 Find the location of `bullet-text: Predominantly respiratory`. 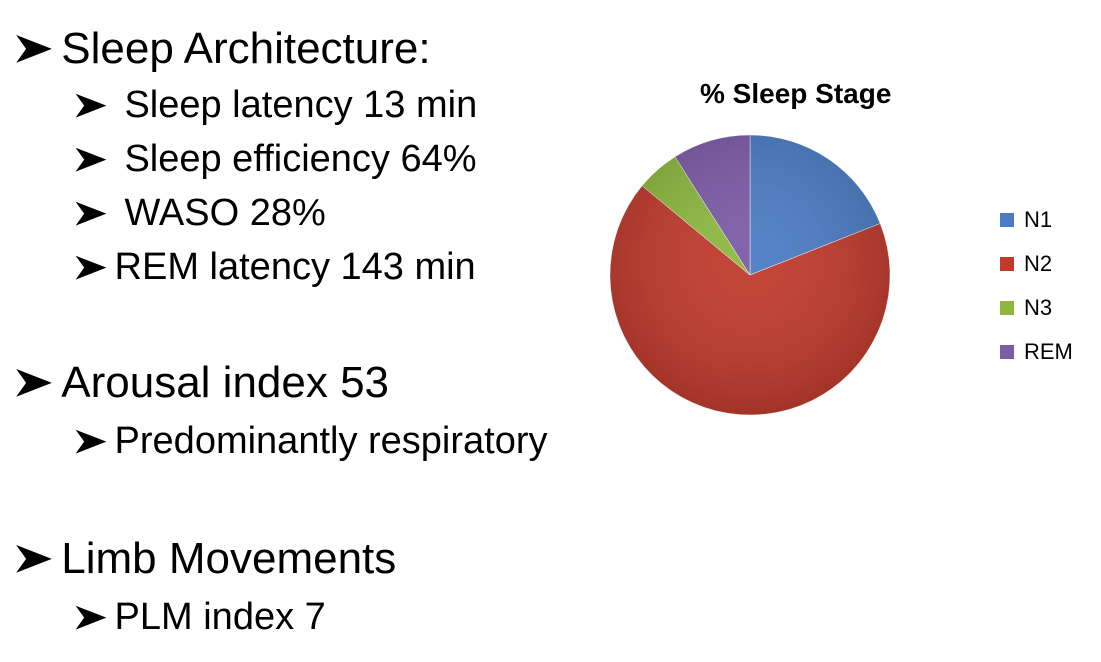

bullet-text: Predominantly respiratory is located at coordinates (331, 441).